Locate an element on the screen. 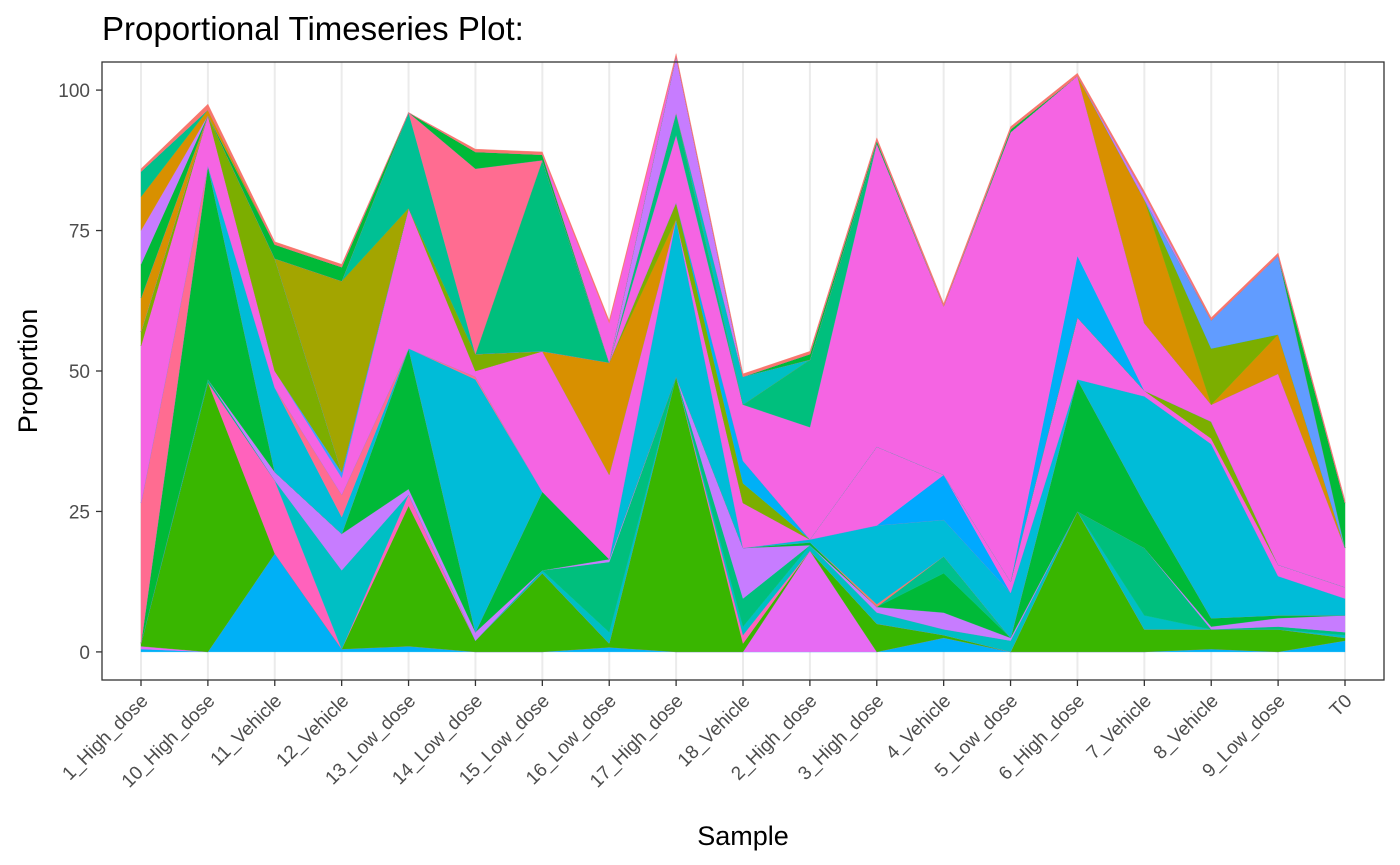 The image size is (1400, 865). y-axis-title: Proportion is located at coordinates (28, 371).